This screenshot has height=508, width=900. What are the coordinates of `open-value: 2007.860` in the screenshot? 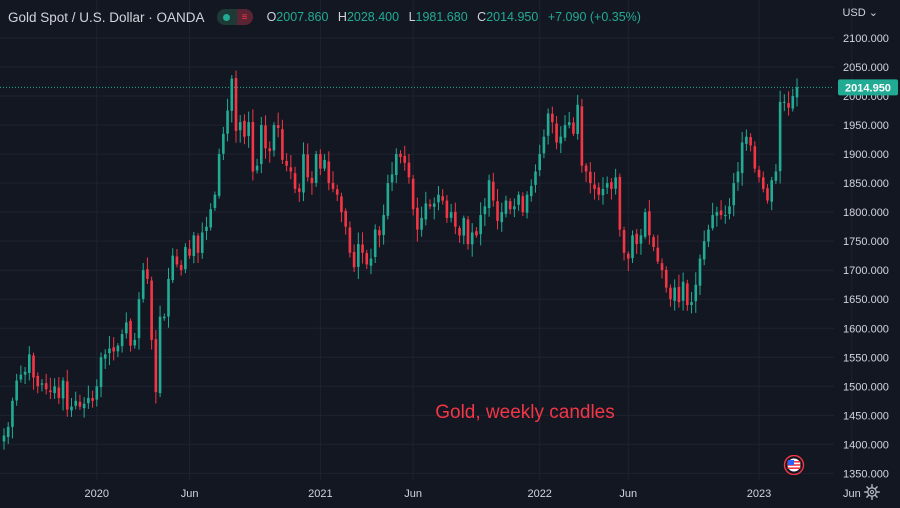 It's located at (302, 17).